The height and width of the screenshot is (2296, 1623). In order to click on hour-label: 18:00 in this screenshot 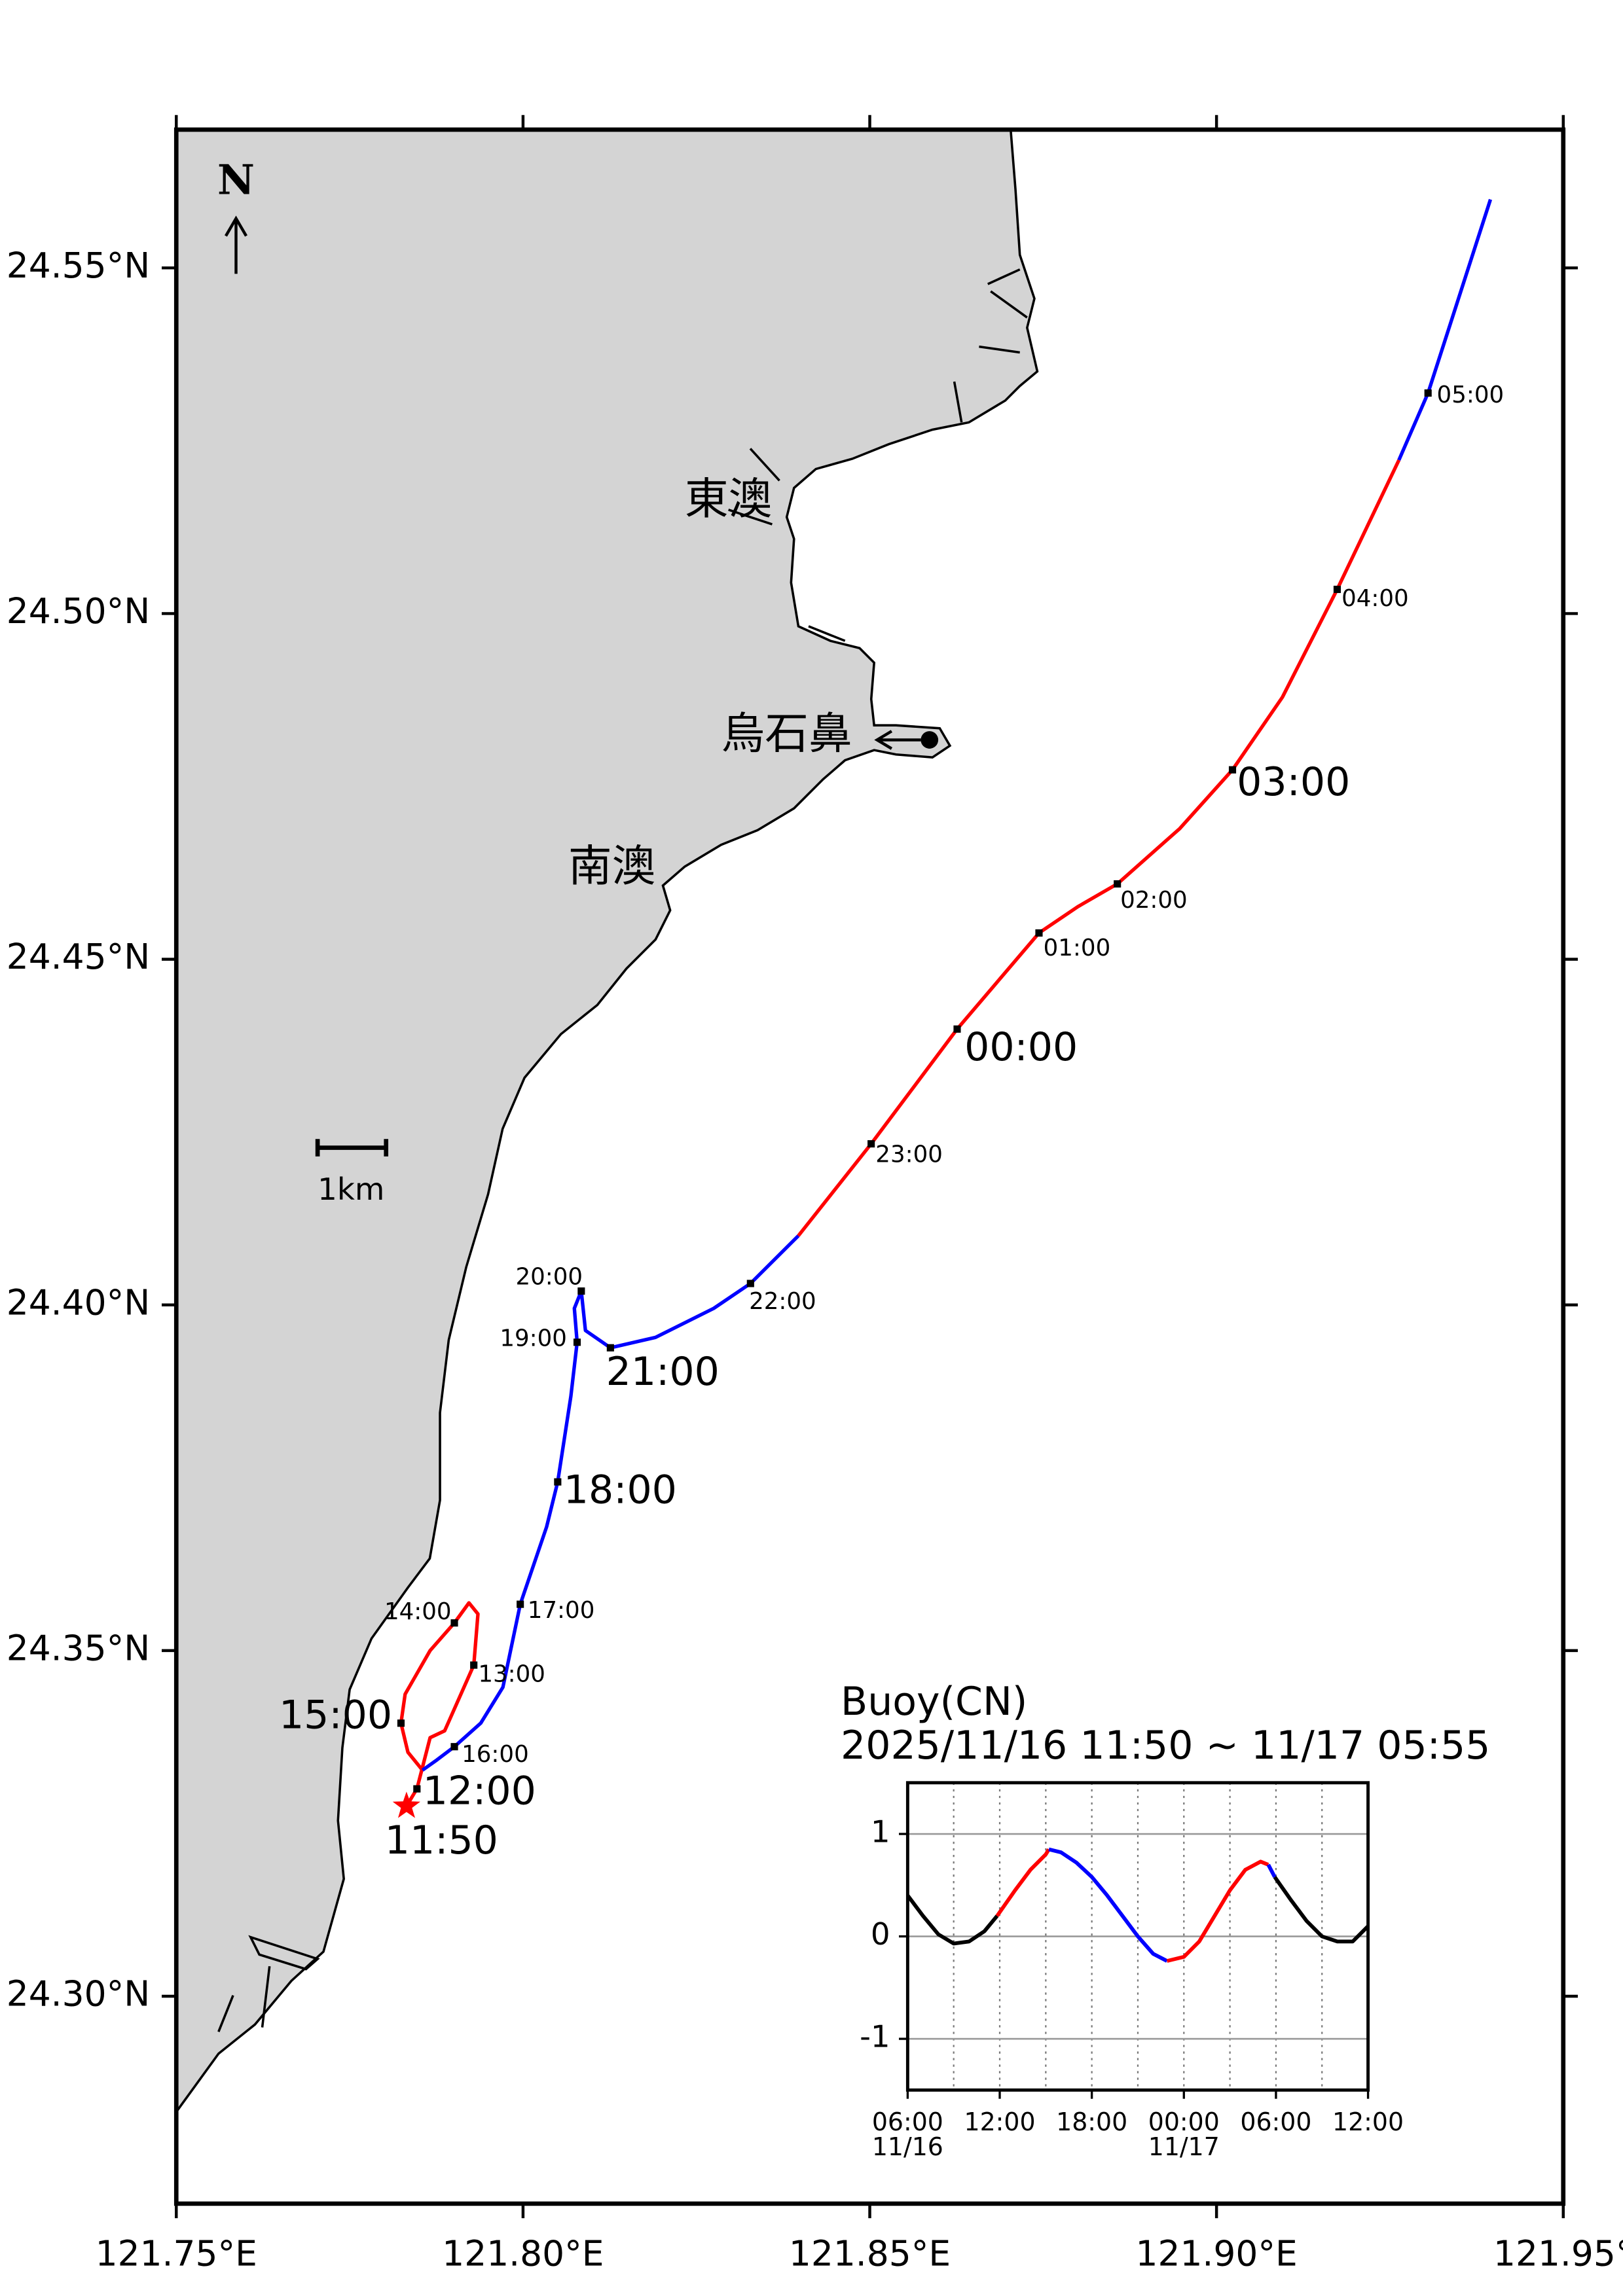, I will do `click(620, 1490)`.